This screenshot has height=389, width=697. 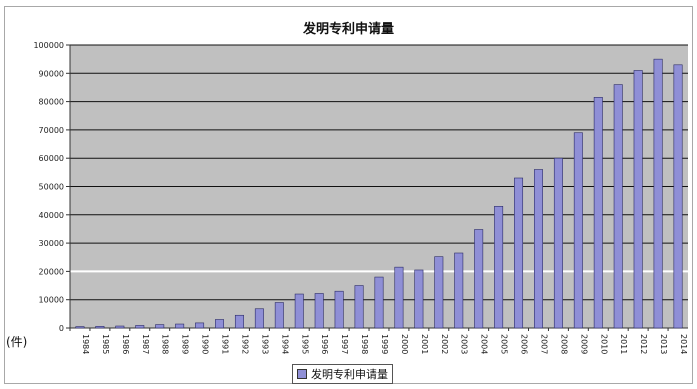 What do you see at coordinates (51, 271) in the screenshot?
I see `y-tick-label: 20000` at bounding box center [51, 271].